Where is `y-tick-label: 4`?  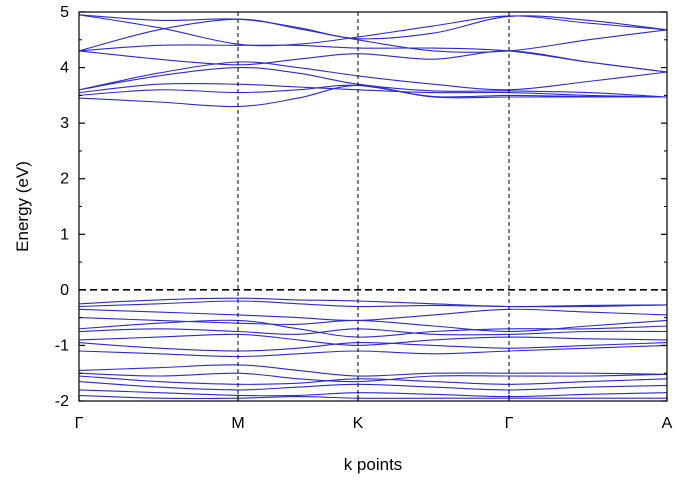
y-tick-label: 4 is located at coordinates (64, 68).